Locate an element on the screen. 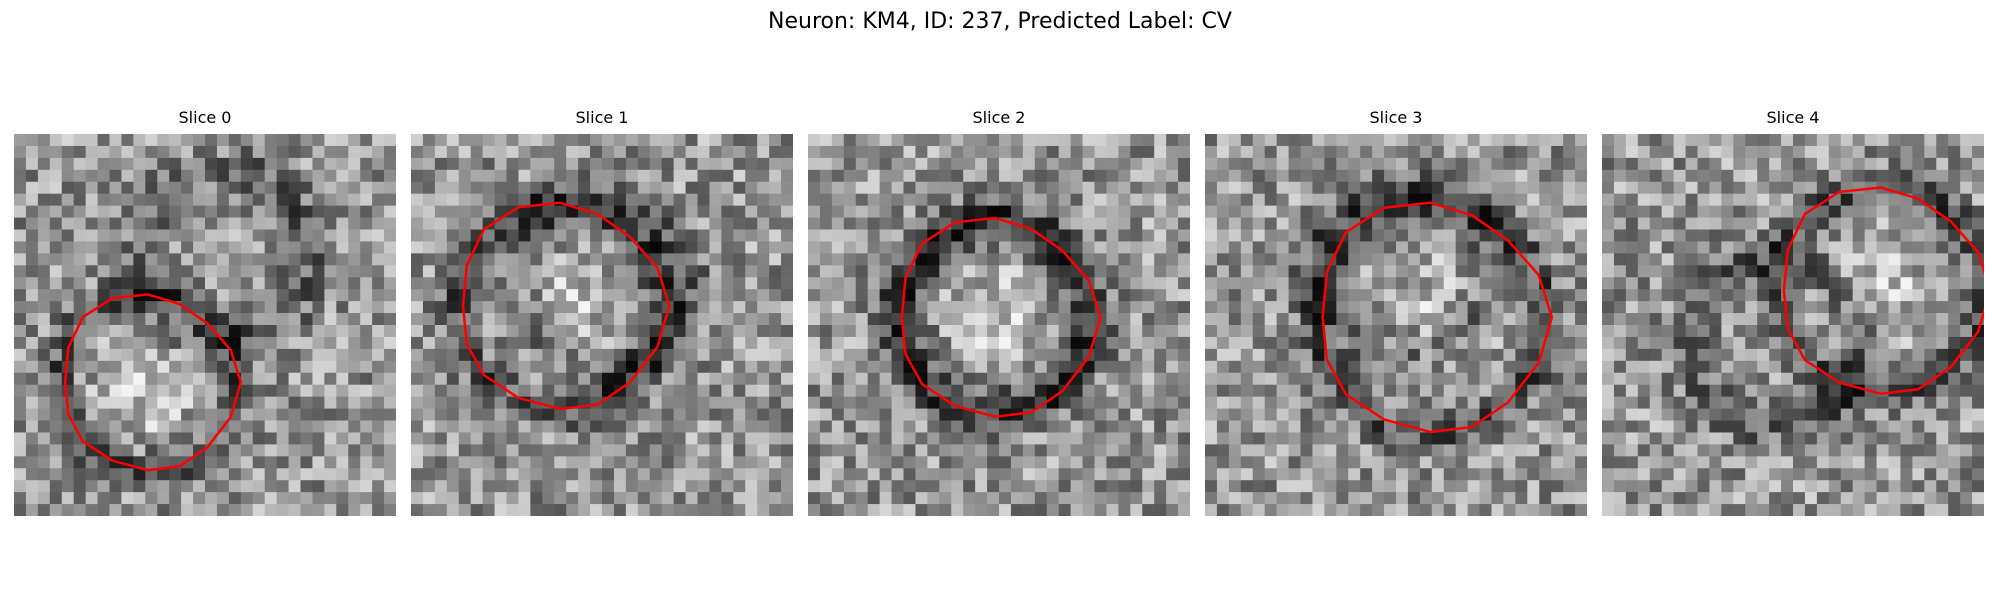  slice-title-0: Slice 0 is located at coordinates (205, 119).